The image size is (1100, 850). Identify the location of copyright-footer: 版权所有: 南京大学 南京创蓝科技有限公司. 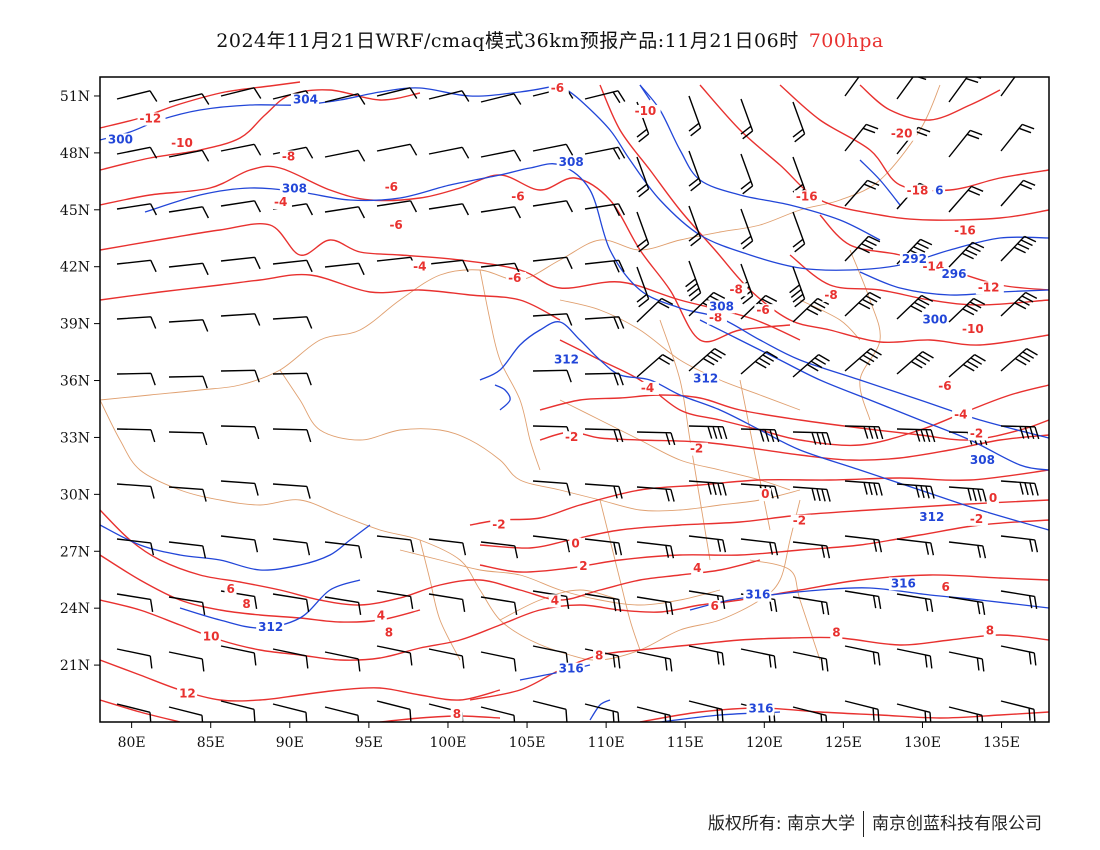
(875, 823).